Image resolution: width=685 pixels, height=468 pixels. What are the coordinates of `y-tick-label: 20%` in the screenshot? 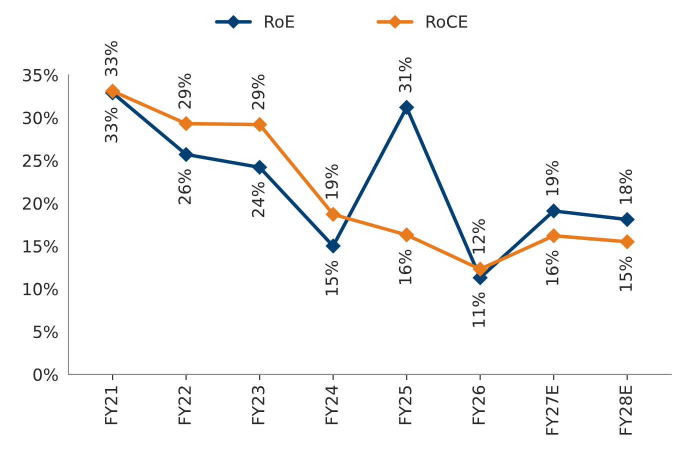 It's located at (40, 203).